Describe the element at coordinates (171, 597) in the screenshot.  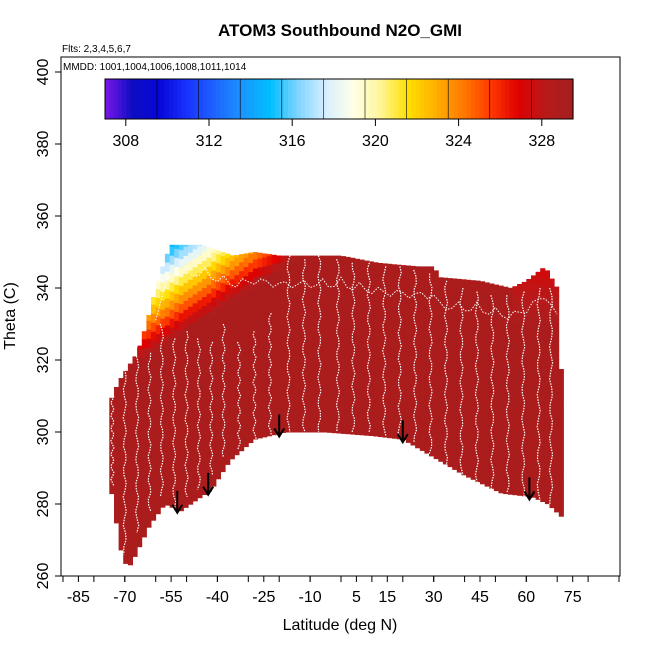
I see `x-tick-label: -55` at that location.